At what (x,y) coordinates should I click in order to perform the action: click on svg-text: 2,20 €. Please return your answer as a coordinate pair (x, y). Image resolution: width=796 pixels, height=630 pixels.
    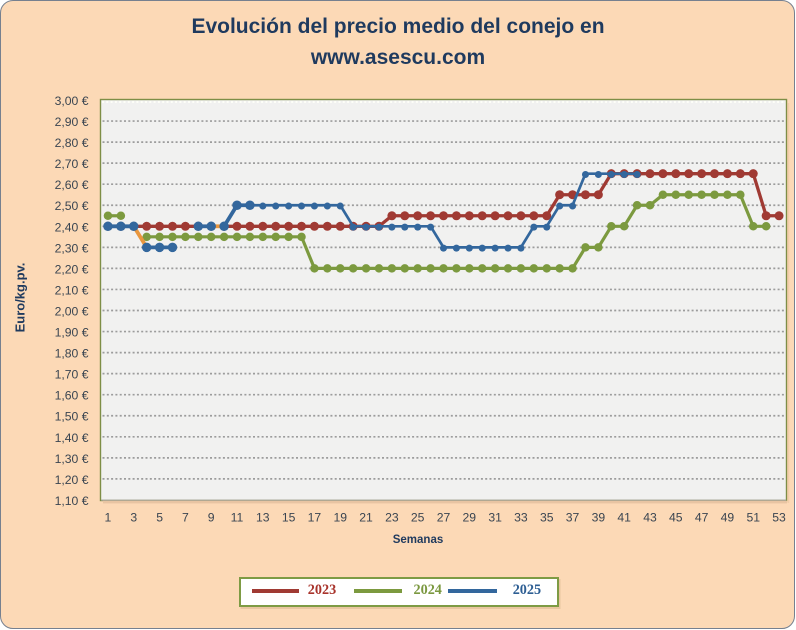
    Looking at the image, I should click on (72, 269).